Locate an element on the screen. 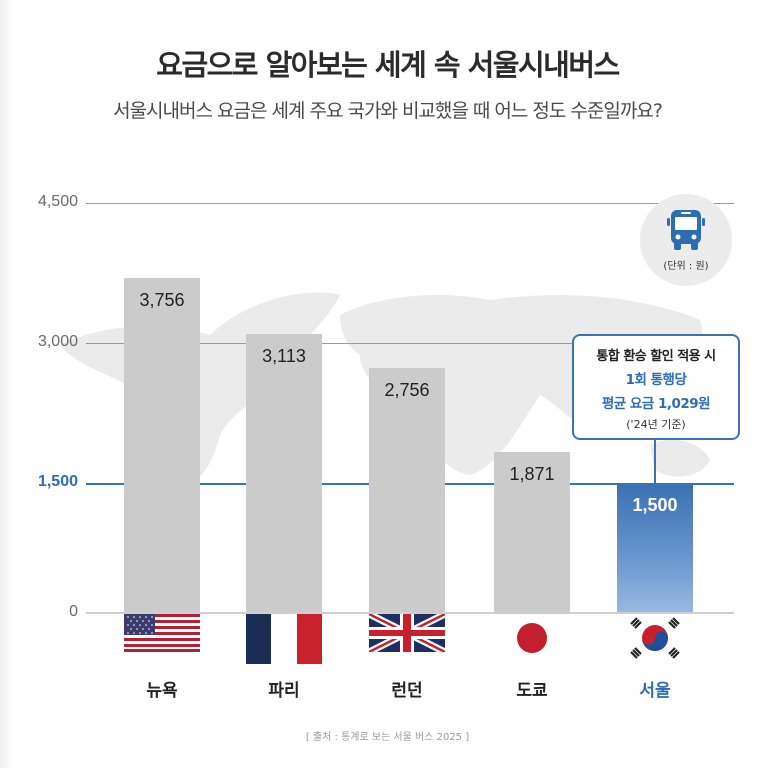  source-note: [ 출처 : 통계로 보는 서울 버스 2025 ] is located at coordinates (387, 737).